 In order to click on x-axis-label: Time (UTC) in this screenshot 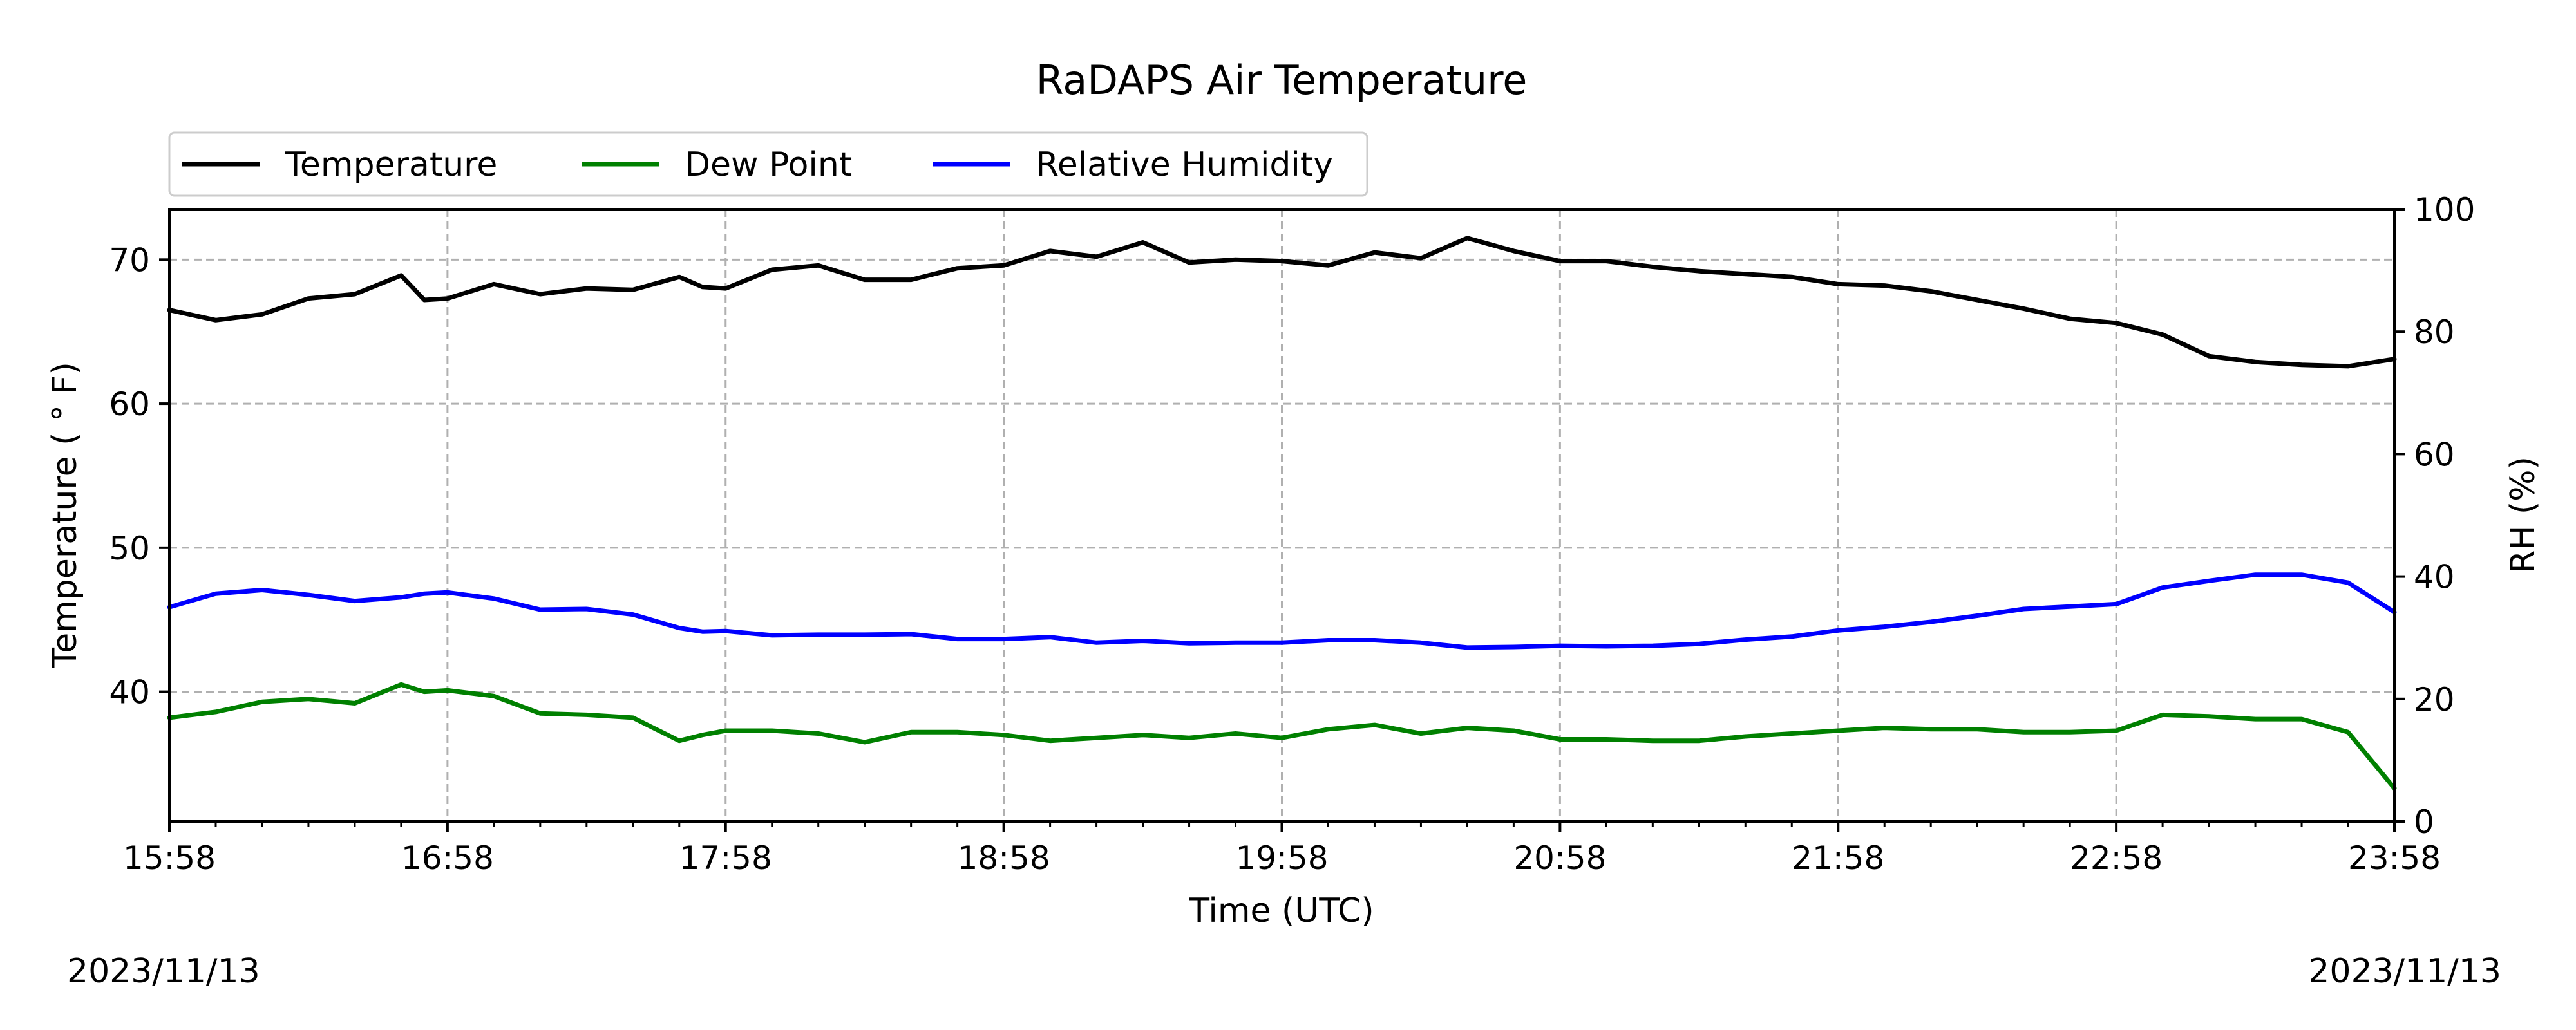, I will do `click(1281, 911)`.